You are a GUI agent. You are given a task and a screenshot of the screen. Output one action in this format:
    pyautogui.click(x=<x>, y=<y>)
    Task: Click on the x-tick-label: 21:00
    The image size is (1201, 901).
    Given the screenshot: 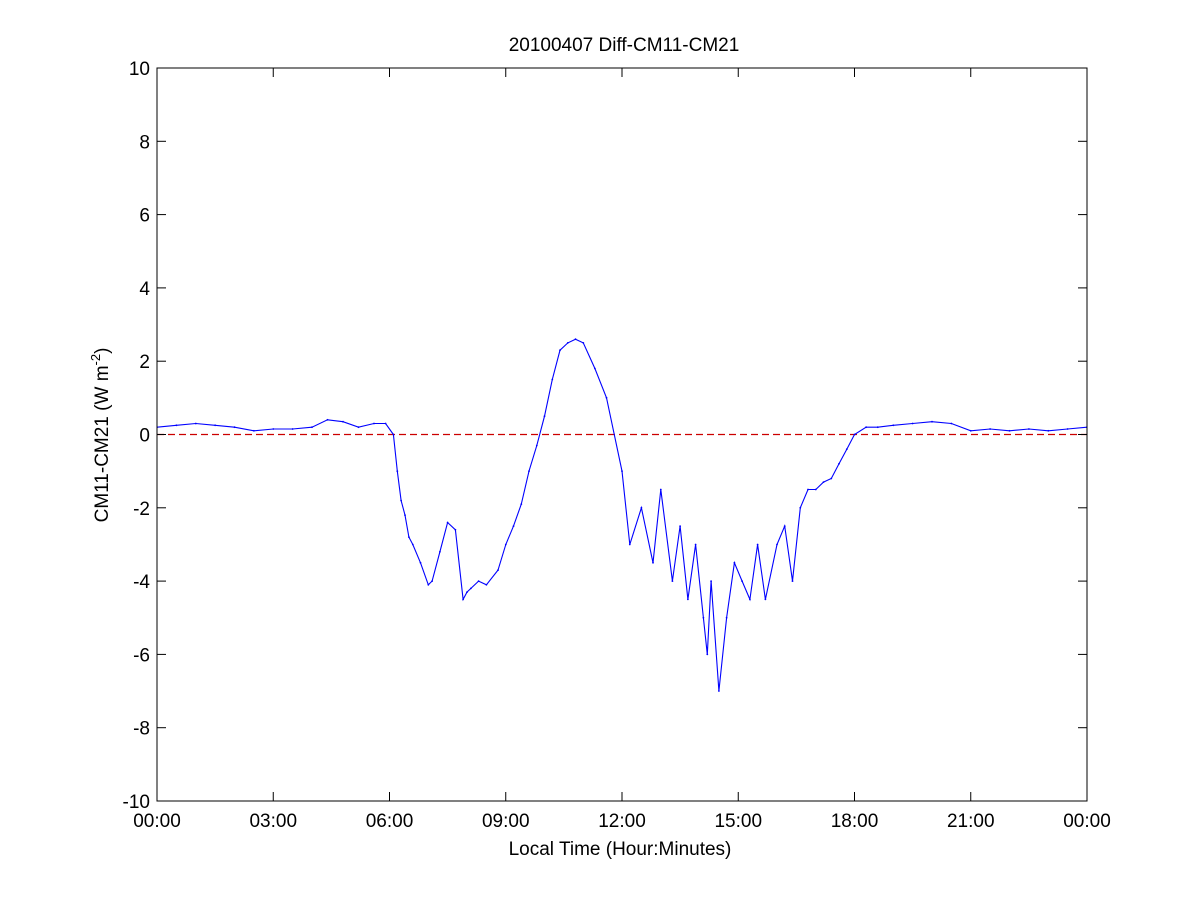 What is the action you would take?
    pyautogui.click(x=971, y=821)
    